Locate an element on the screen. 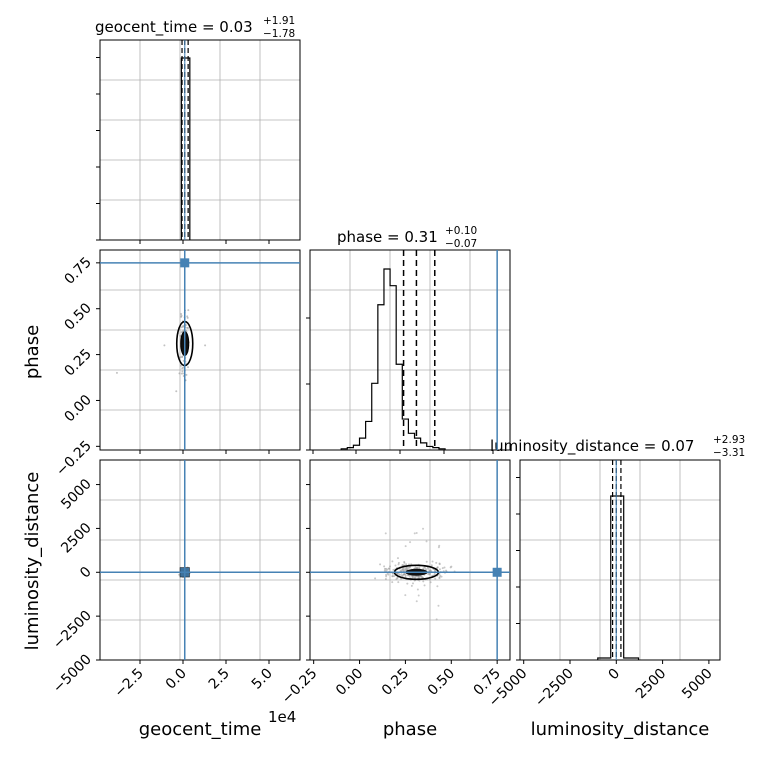  panel-phase-hist is located at coordinates (408, 351).